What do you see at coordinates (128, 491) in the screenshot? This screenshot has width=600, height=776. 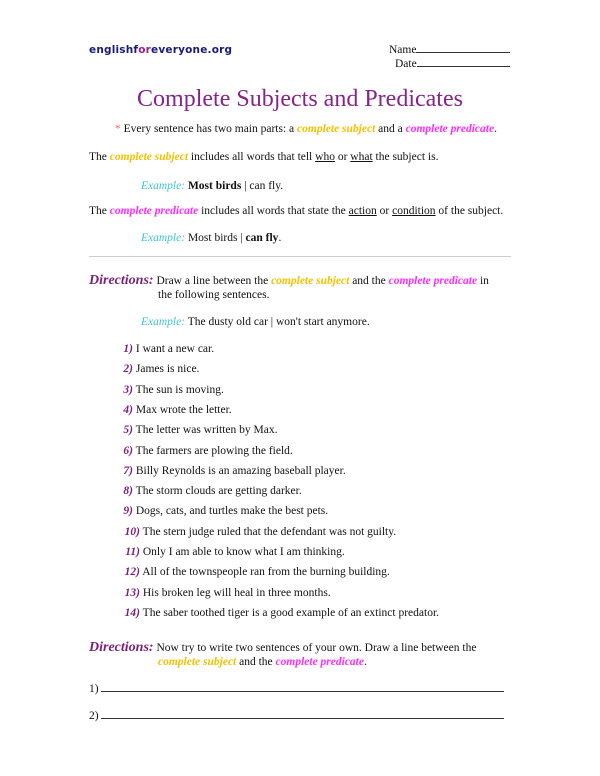 I see `sentence-number: 8)` at bounding box center [128, 491].